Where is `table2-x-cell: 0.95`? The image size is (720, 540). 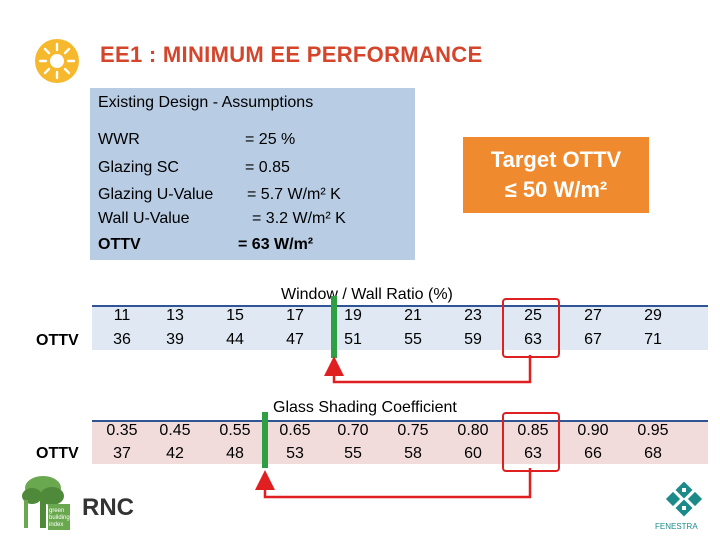 table2-x-cell: 0.95 is located at coordinates (653, 430).